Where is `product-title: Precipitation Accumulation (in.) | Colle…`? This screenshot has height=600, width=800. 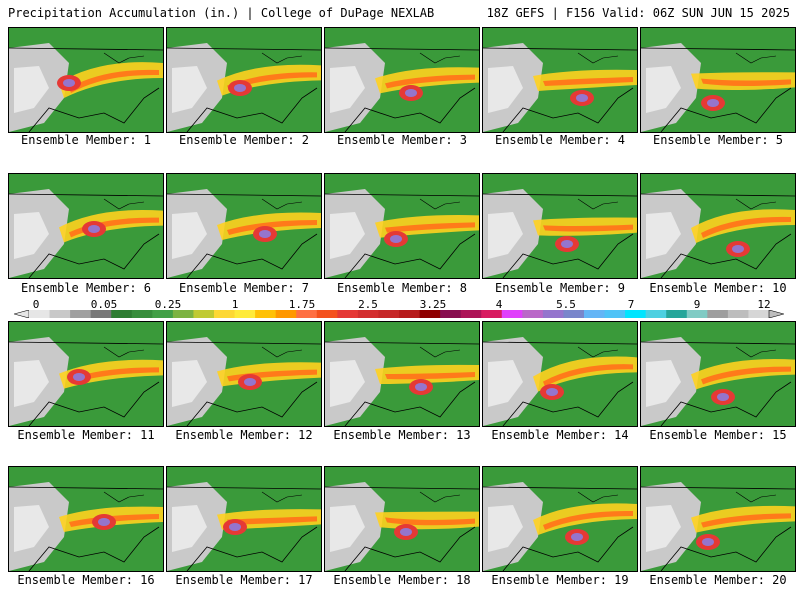 product-title: Precipitation Accumulation (in.) | Colle… is located at coordinates (221, 13).